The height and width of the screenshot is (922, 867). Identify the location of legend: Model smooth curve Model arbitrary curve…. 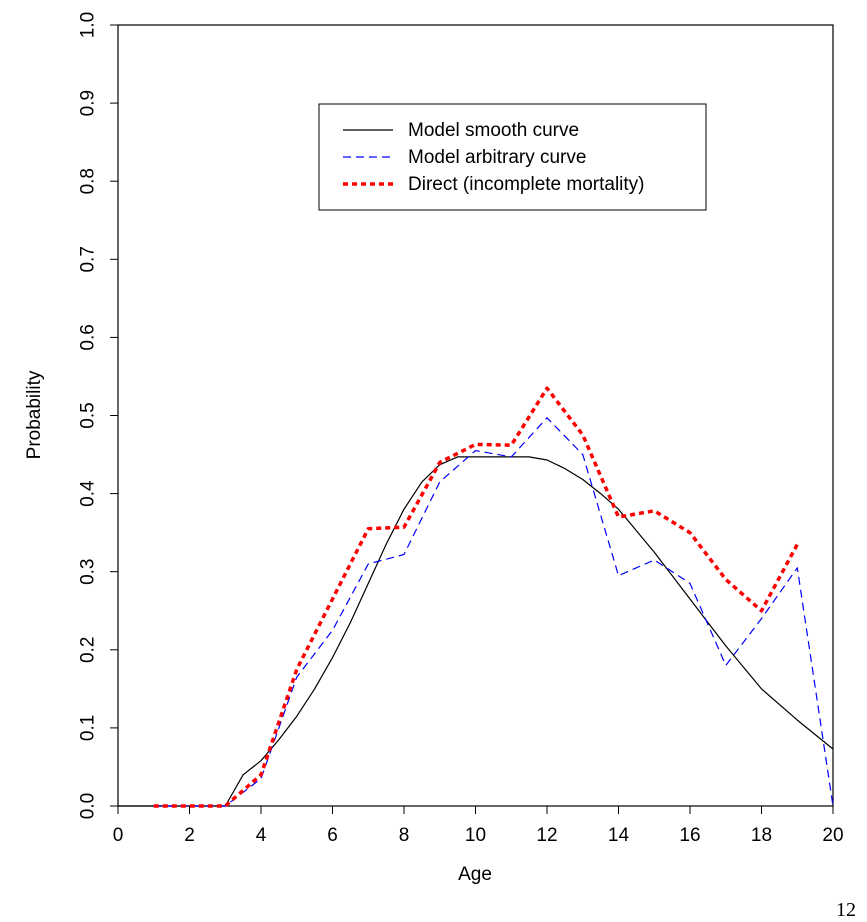
(512, 157).